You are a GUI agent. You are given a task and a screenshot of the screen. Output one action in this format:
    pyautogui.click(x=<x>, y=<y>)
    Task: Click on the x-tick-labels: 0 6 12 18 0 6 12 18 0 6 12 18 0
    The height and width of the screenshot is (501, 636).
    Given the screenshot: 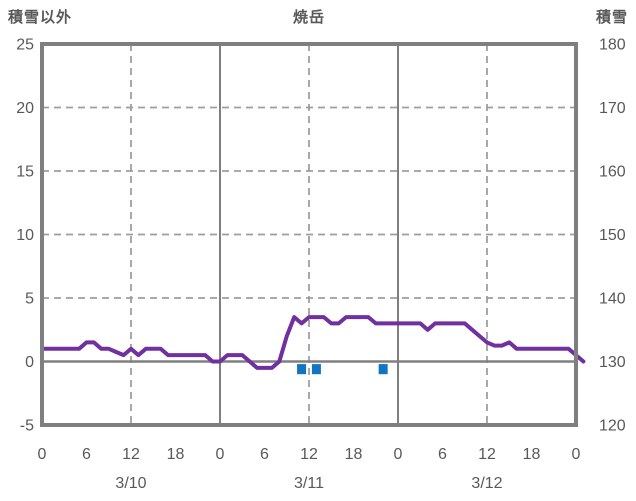 What is the action you would take?
    pyautogui.click(x=309, y=454)
    